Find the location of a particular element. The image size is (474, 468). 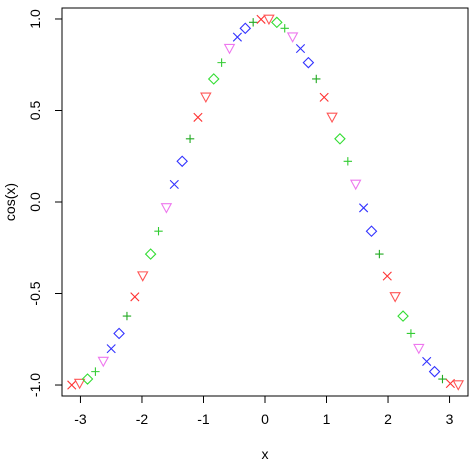

x-tick-label: 2 is located at coordinates (388, 419).